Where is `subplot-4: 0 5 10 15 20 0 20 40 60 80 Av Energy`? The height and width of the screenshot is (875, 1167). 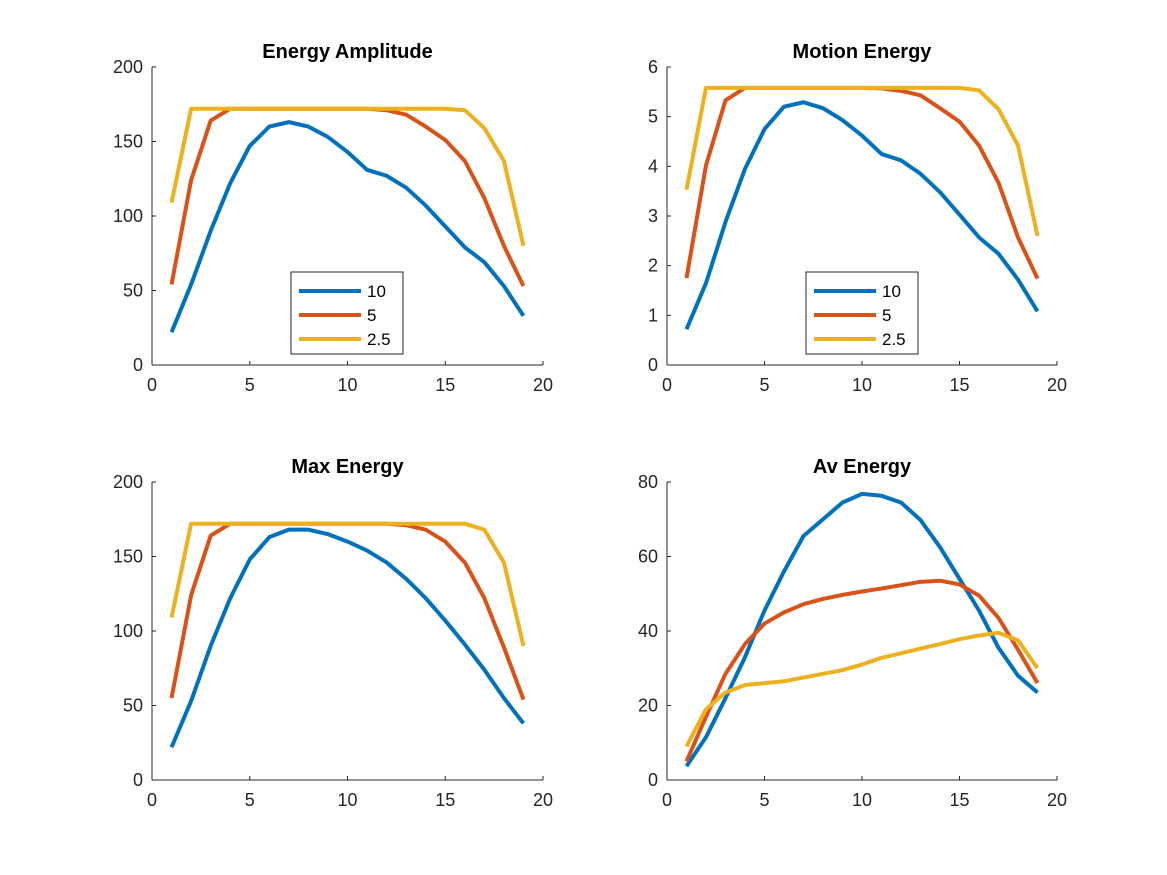
subplot-4: 0 5 10 15 20 0 20 40 60 80 Av Energy is located at coordinates (852, 633).